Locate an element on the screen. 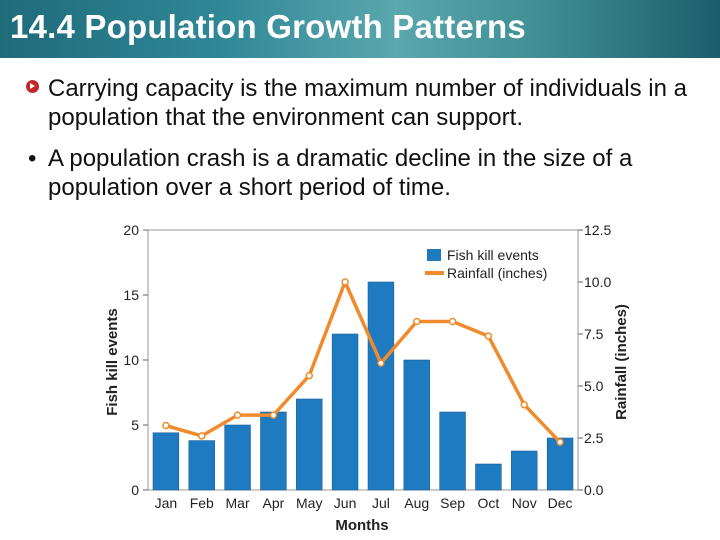 This screenshot has height=540, width=720. bar-apr is located at coordinates (273, 451).